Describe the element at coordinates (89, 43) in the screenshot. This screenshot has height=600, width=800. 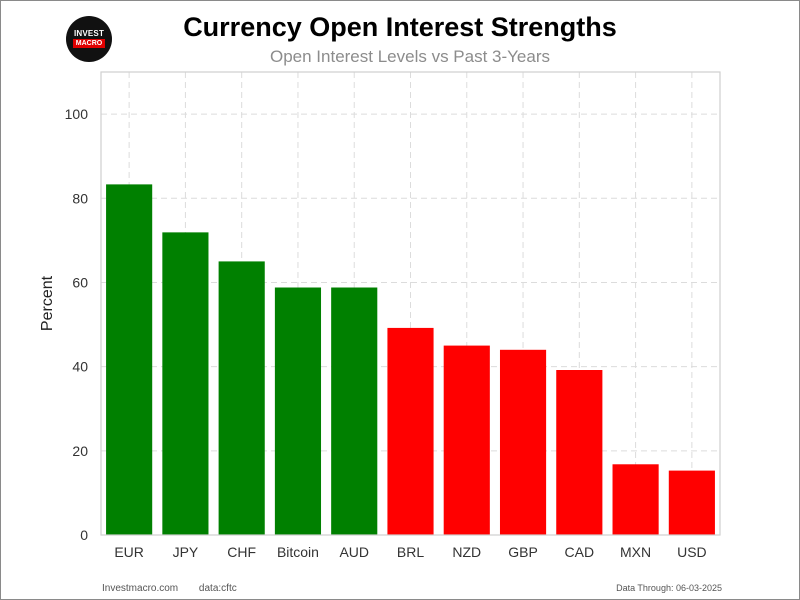
I see `logo-text-bottom: MACRO` at that location.